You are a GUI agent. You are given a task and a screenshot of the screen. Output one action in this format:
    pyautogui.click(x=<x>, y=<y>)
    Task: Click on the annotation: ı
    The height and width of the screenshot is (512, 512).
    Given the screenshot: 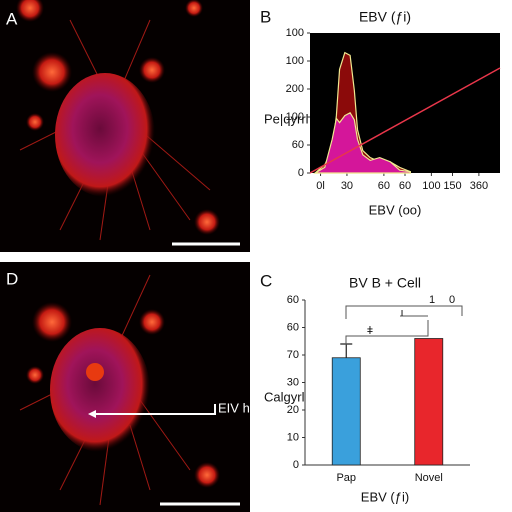 What is the action you would take?
    pyautogui.click(x=401, y=313)
    